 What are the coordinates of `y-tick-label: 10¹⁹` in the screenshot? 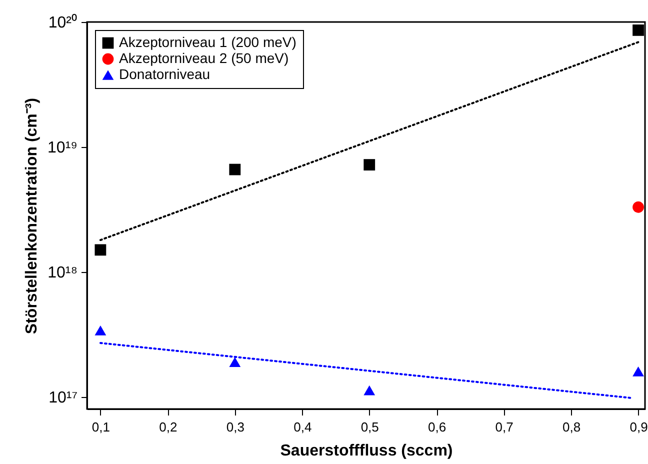 It's located at (63, 147).